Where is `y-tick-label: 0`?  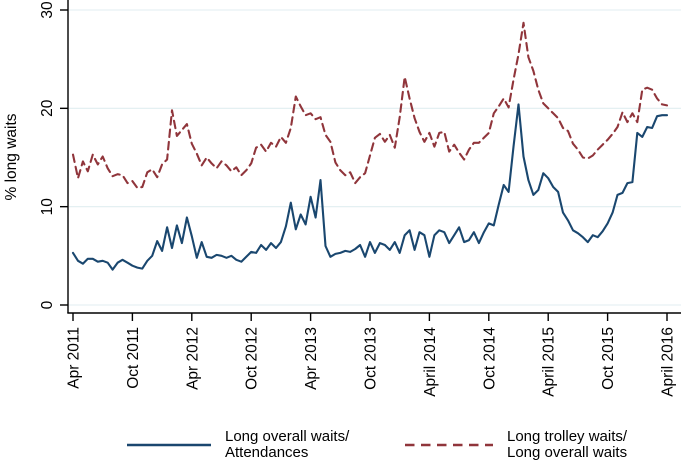 y-tick-label: 0 is located at coordinates (47, 304).